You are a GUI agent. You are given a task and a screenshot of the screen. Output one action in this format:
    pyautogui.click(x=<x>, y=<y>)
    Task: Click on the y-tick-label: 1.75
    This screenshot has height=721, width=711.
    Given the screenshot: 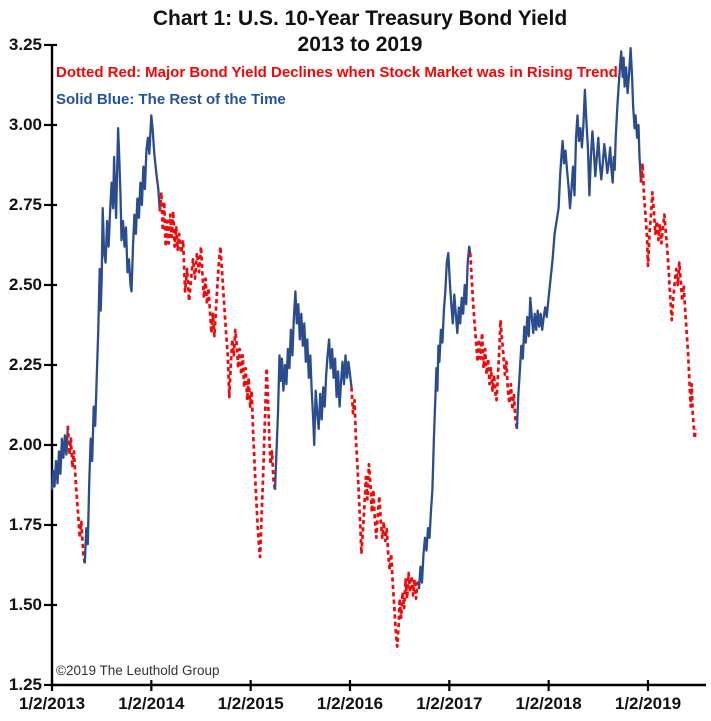 What is the action you would take?
    pyautogui.click(x=25, y=524)
    